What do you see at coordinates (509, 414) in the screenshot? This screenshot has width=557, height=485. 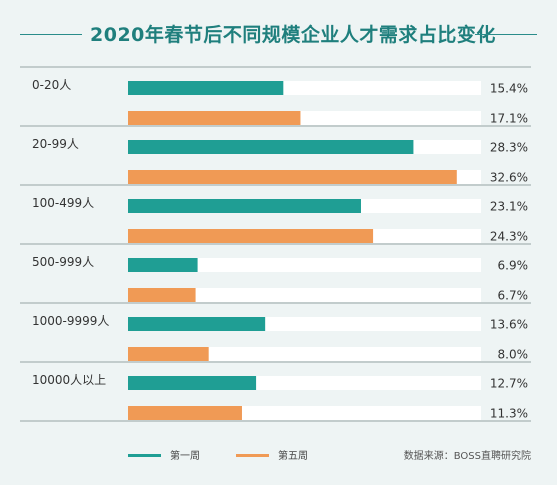 I see `value-label: 11.3%` at bounding box center [509, 414].